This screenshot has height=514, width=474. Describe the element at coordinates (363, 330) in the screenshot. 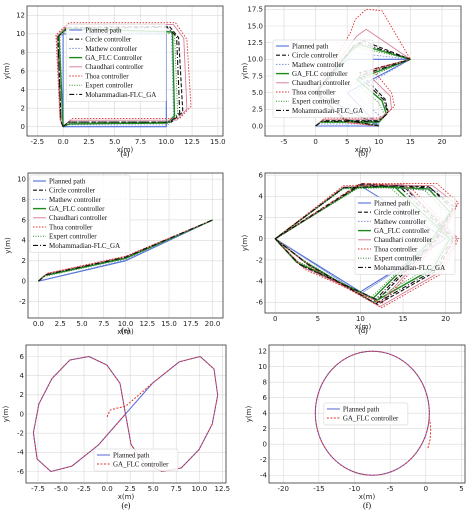

I see `panel-label: (d)` at that location.